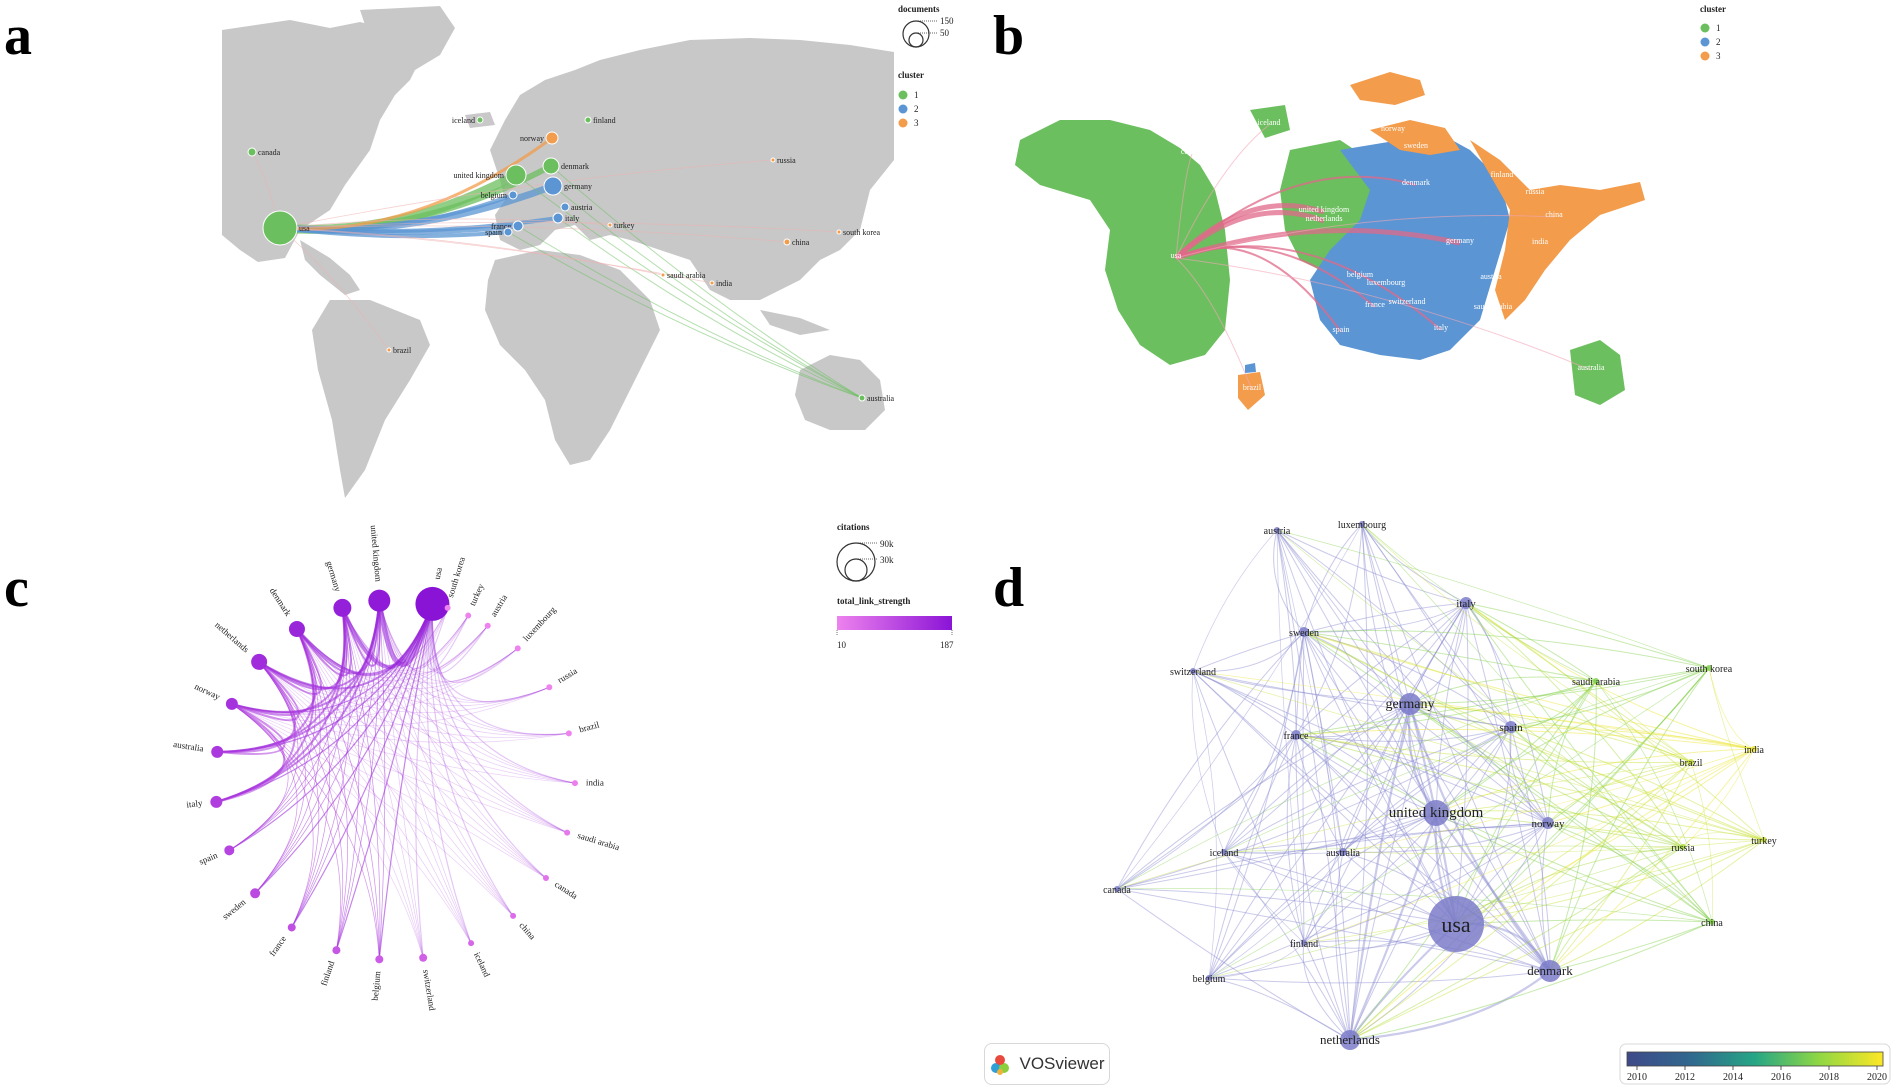 Image resolution: width=1902 pixels, height=1091 pixels. Describe the element at coordinates (1304, 943) in the screenshot. I see `network-node-finland` at that location.